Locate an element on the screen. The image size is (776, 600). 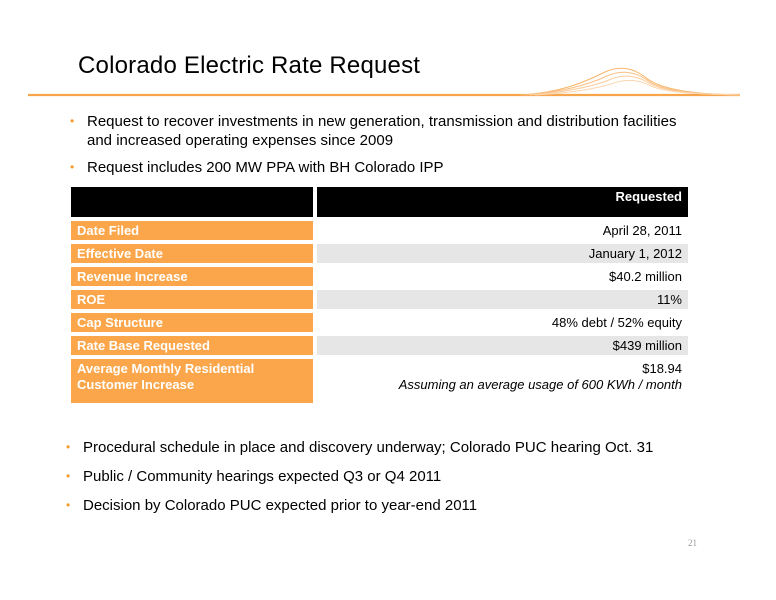
table-row: ROE 11% is located at coordinates (379, 299).